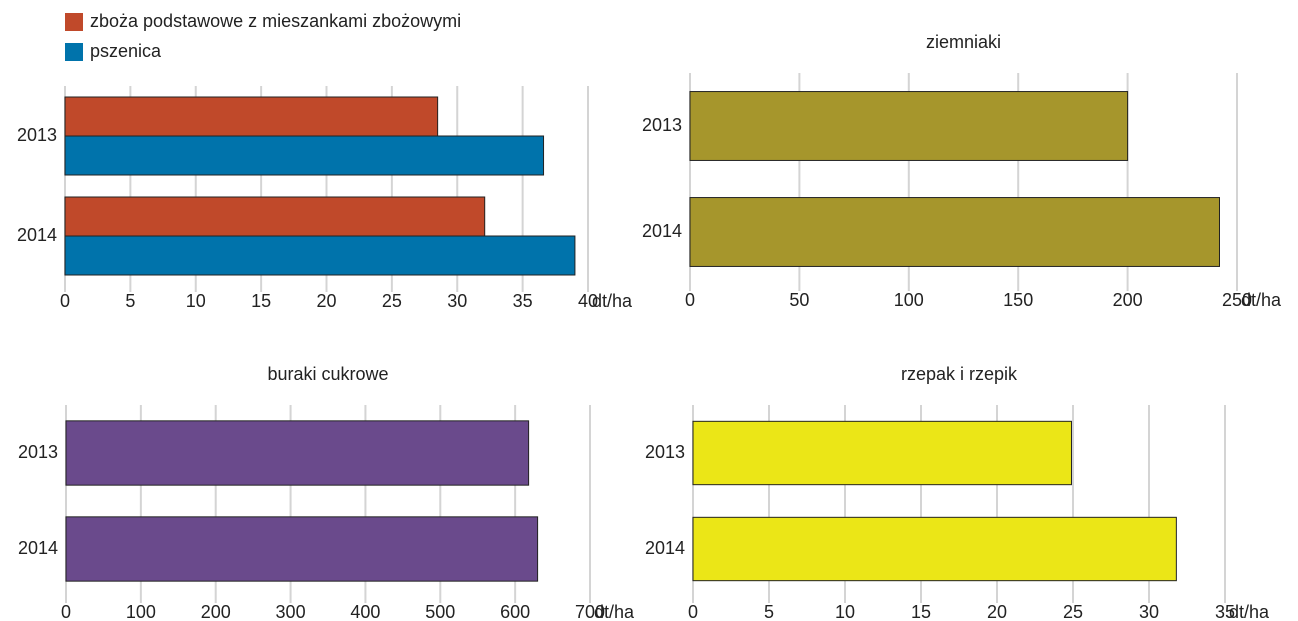 The width and height of the screenshot is (1298, 621). Describe the element at coordinates (440, 611) in the screenshot. I see `x-tick-label: 500` at that location.